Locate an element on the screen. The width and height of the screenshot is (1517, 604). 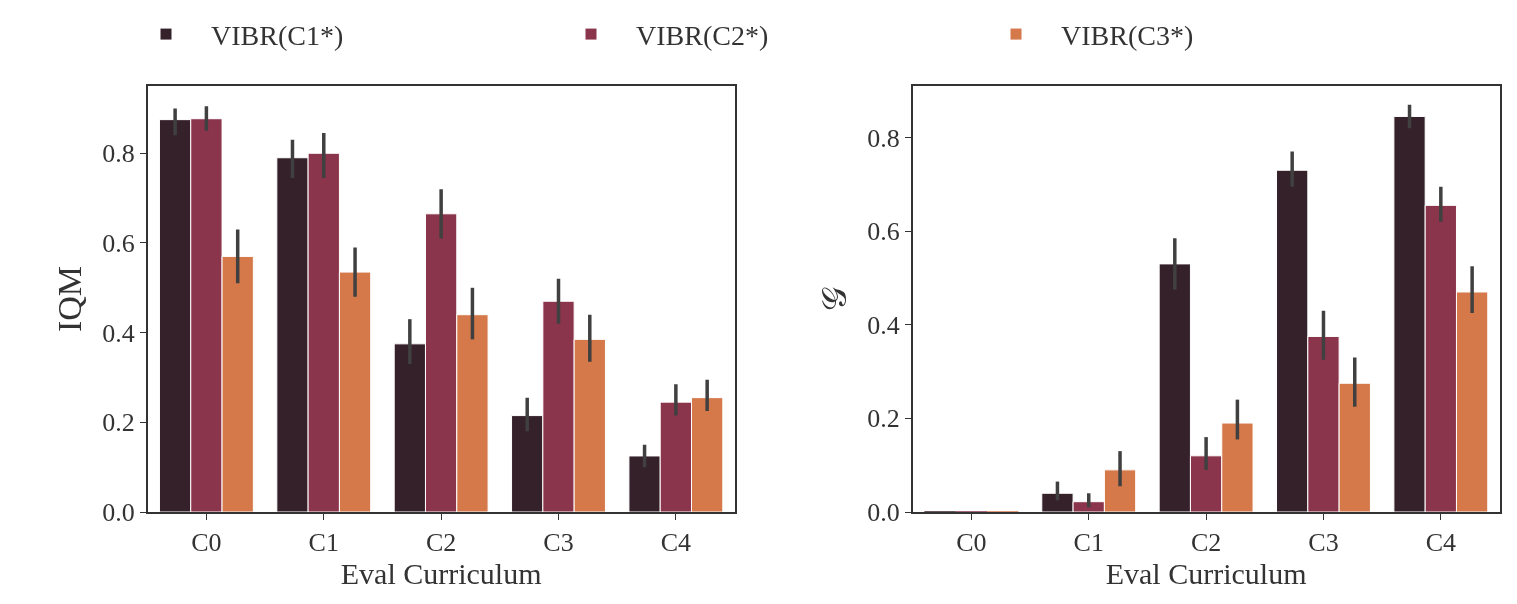
legend-label: VIBR(C1*) is located at coordinates (277, 35).